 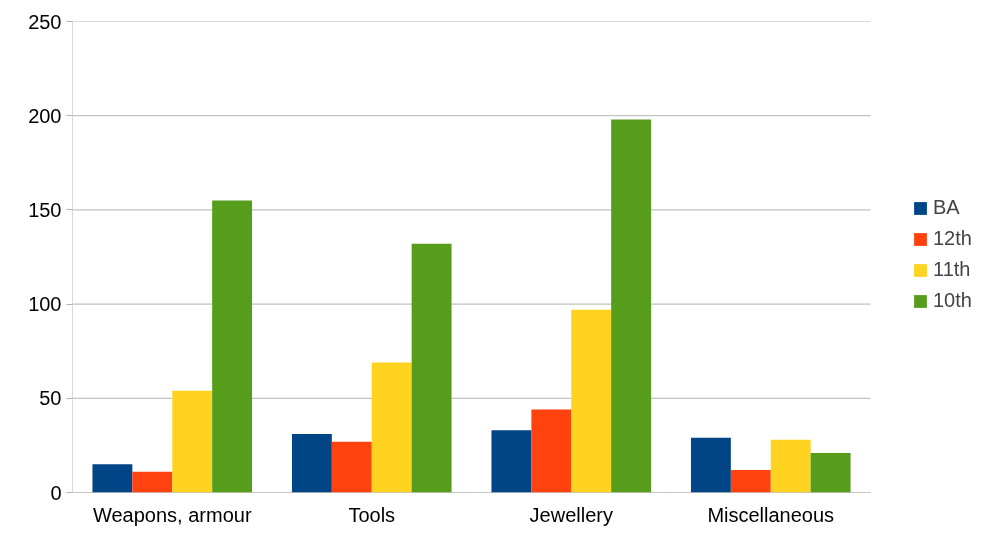 I want to click on x-tick-label: Tools, so click(x=372, y=514).